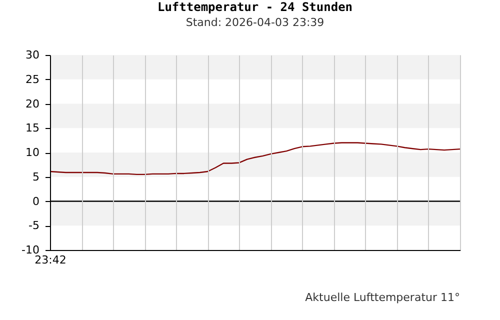 The width and height of the screenshot is (500, 320). I want to click on text: Aktuelle Lufttemperatur 11°, so click(382, 297).